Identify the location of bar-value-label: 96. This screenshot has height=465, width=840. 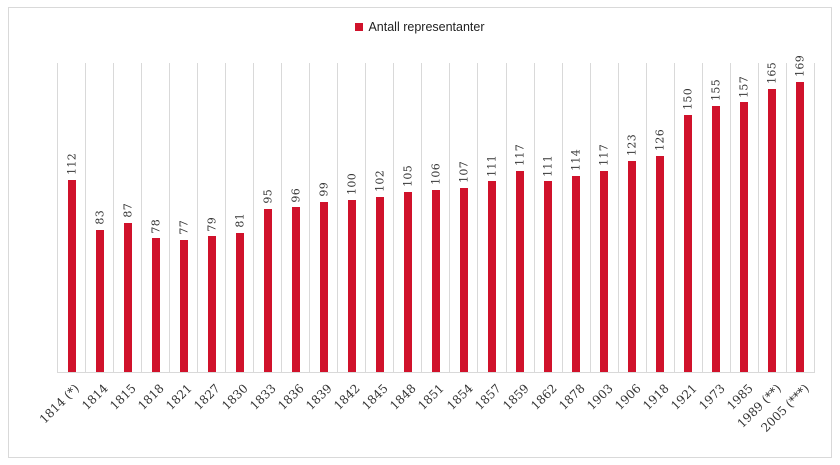
(296, 195).